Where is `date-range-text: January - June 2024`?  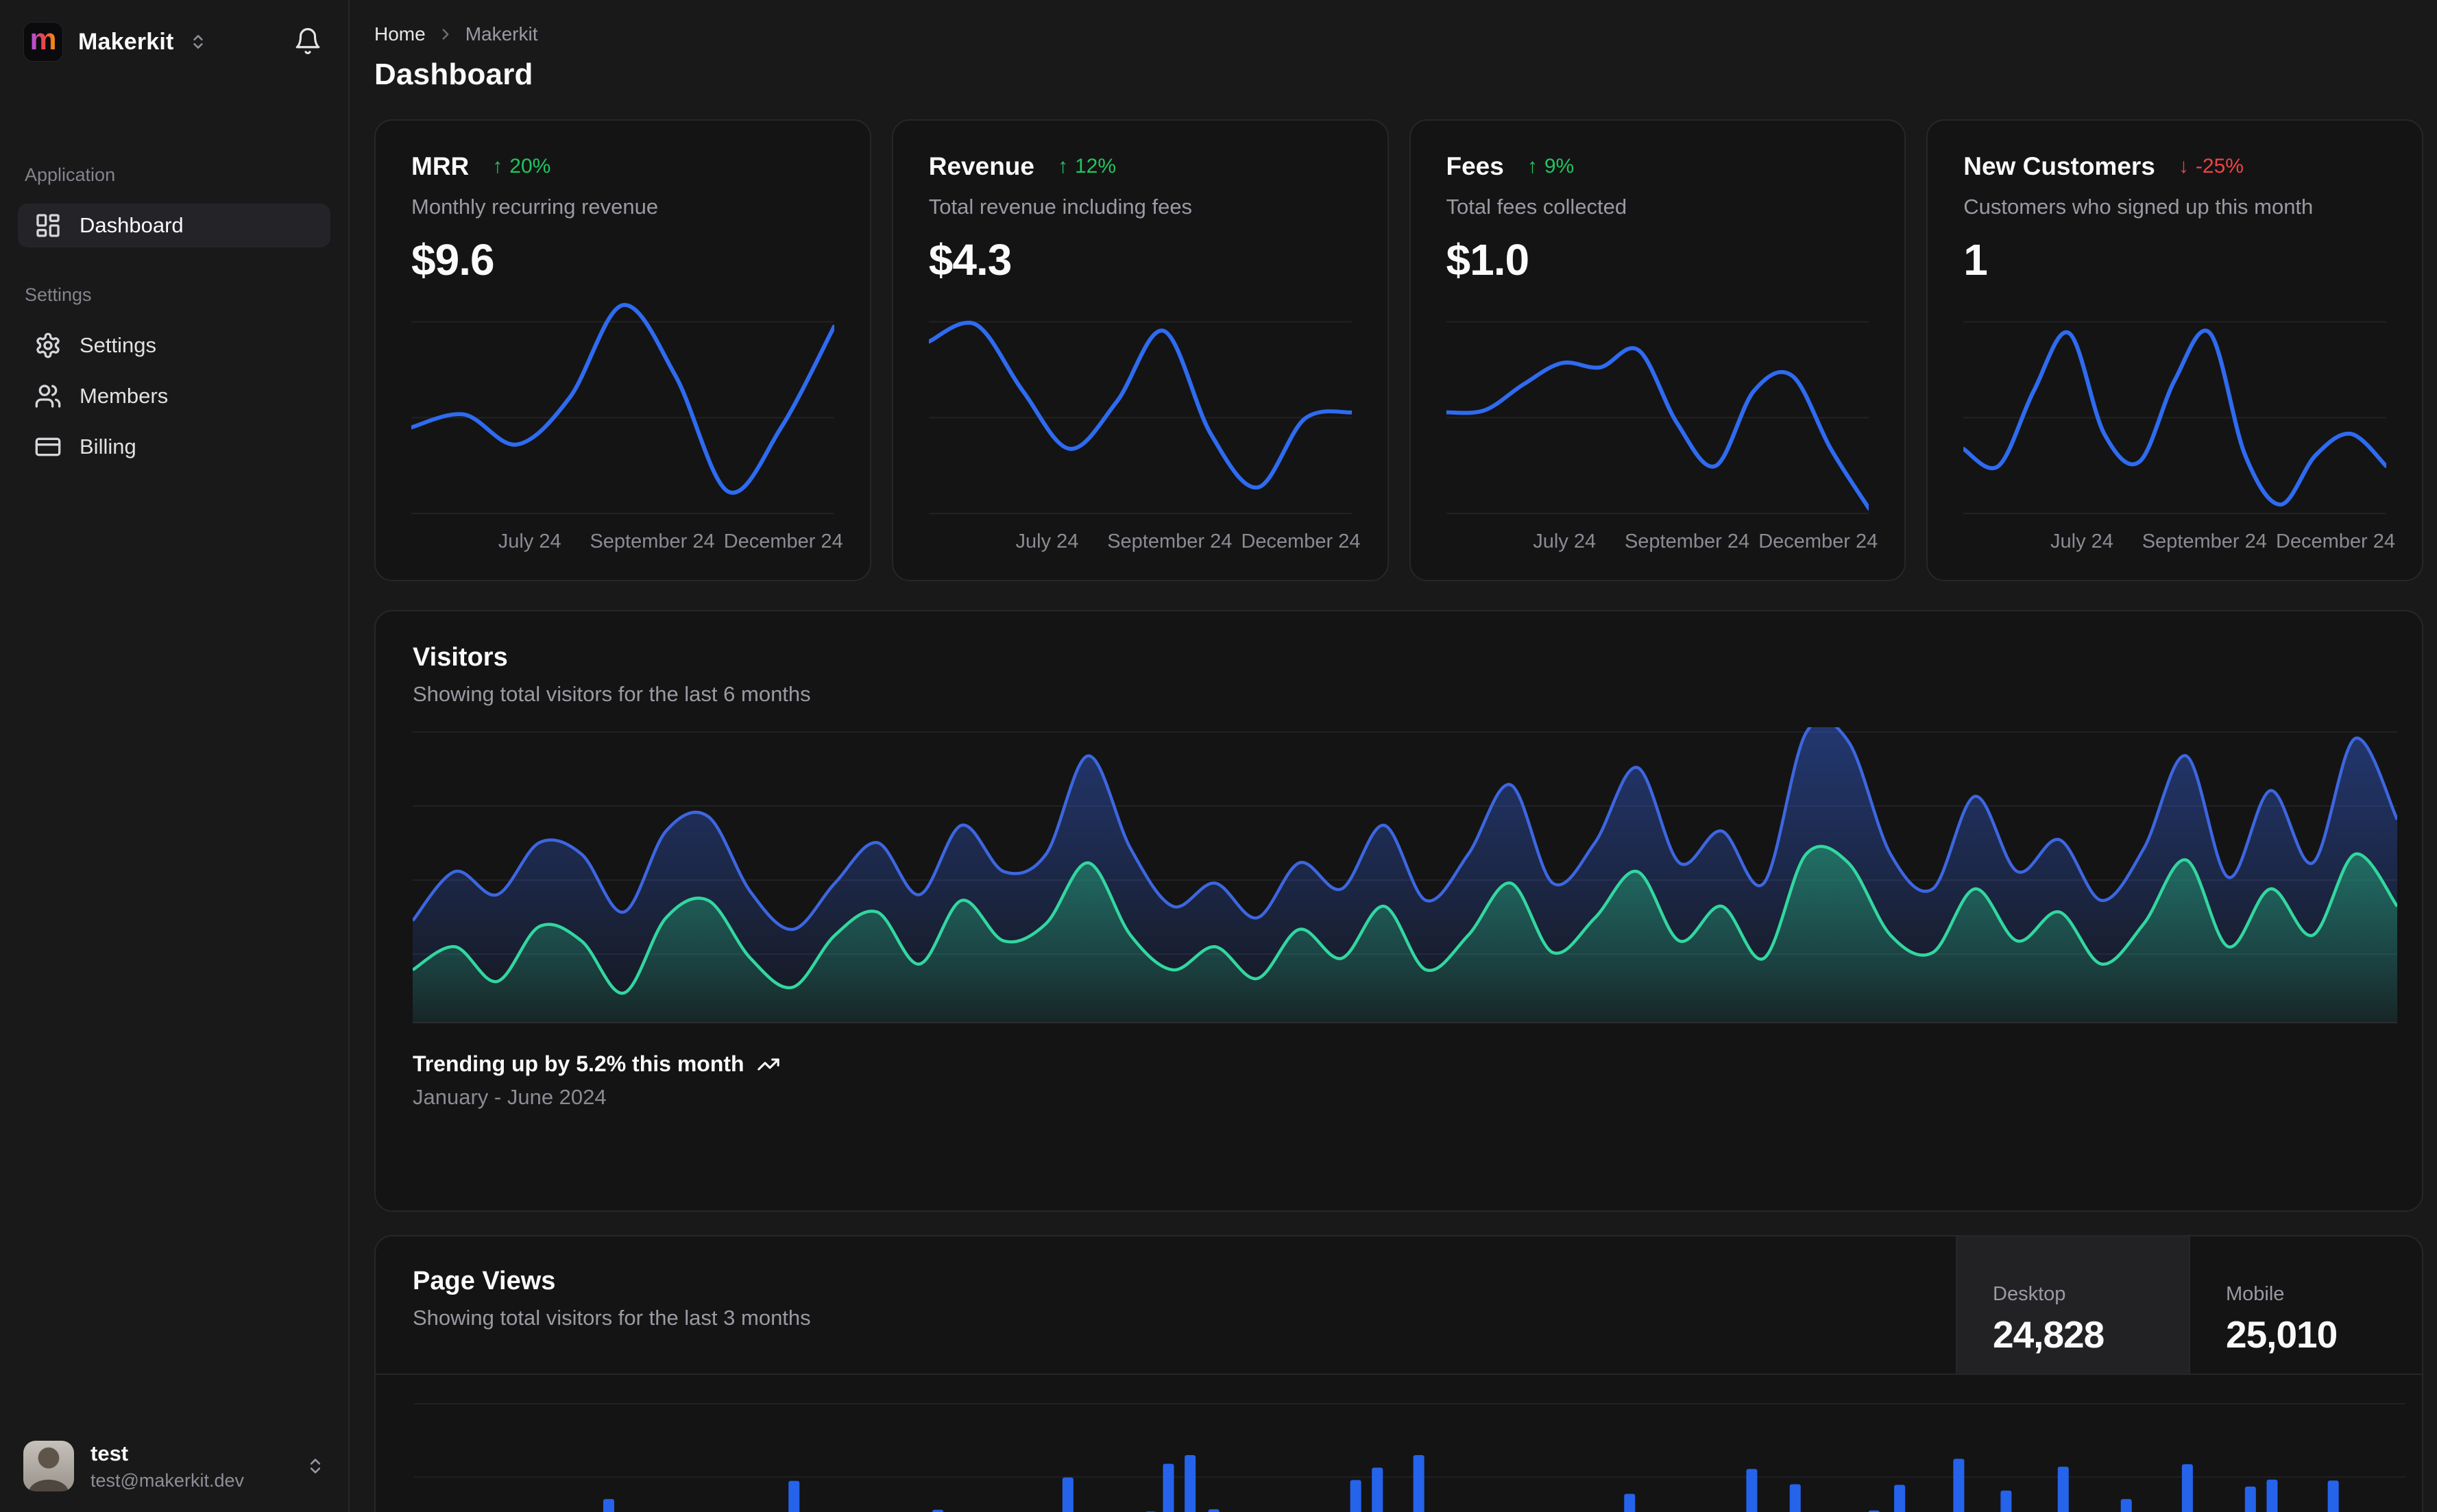
date-range-text: January - June 2024 is located at coordinates (510, 1097).